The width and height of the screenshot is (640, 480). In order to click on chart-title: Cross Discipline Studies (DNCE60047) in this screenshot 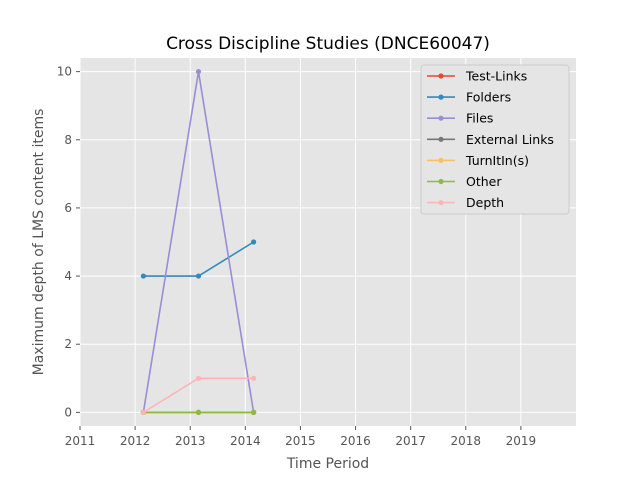, I will do `click(328, 44)`.